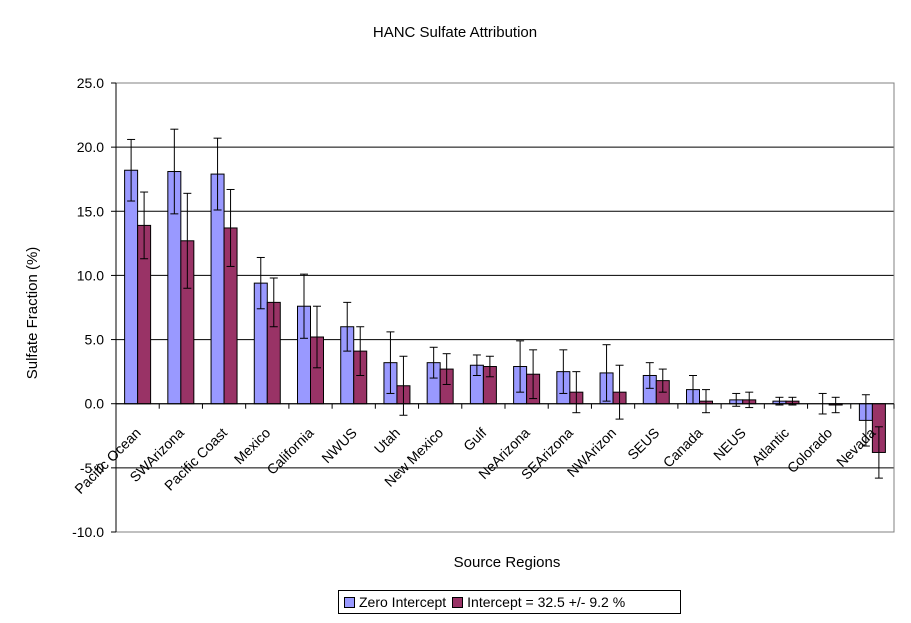  What do you see at coordinates (455, 32) in the screenshot?
I see `chart-title: HANC Sulfate Attribution` at bounding box center [455, 32].